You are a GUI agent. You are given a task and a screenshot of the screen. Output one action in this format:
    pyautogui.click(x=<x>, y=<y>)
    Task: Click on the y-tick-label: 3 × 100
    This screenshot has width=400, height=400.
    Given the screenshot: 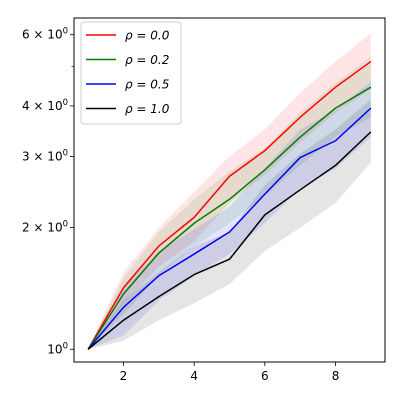 What is the action you would take?
    pyautogui.click(x=45, y=155)
    